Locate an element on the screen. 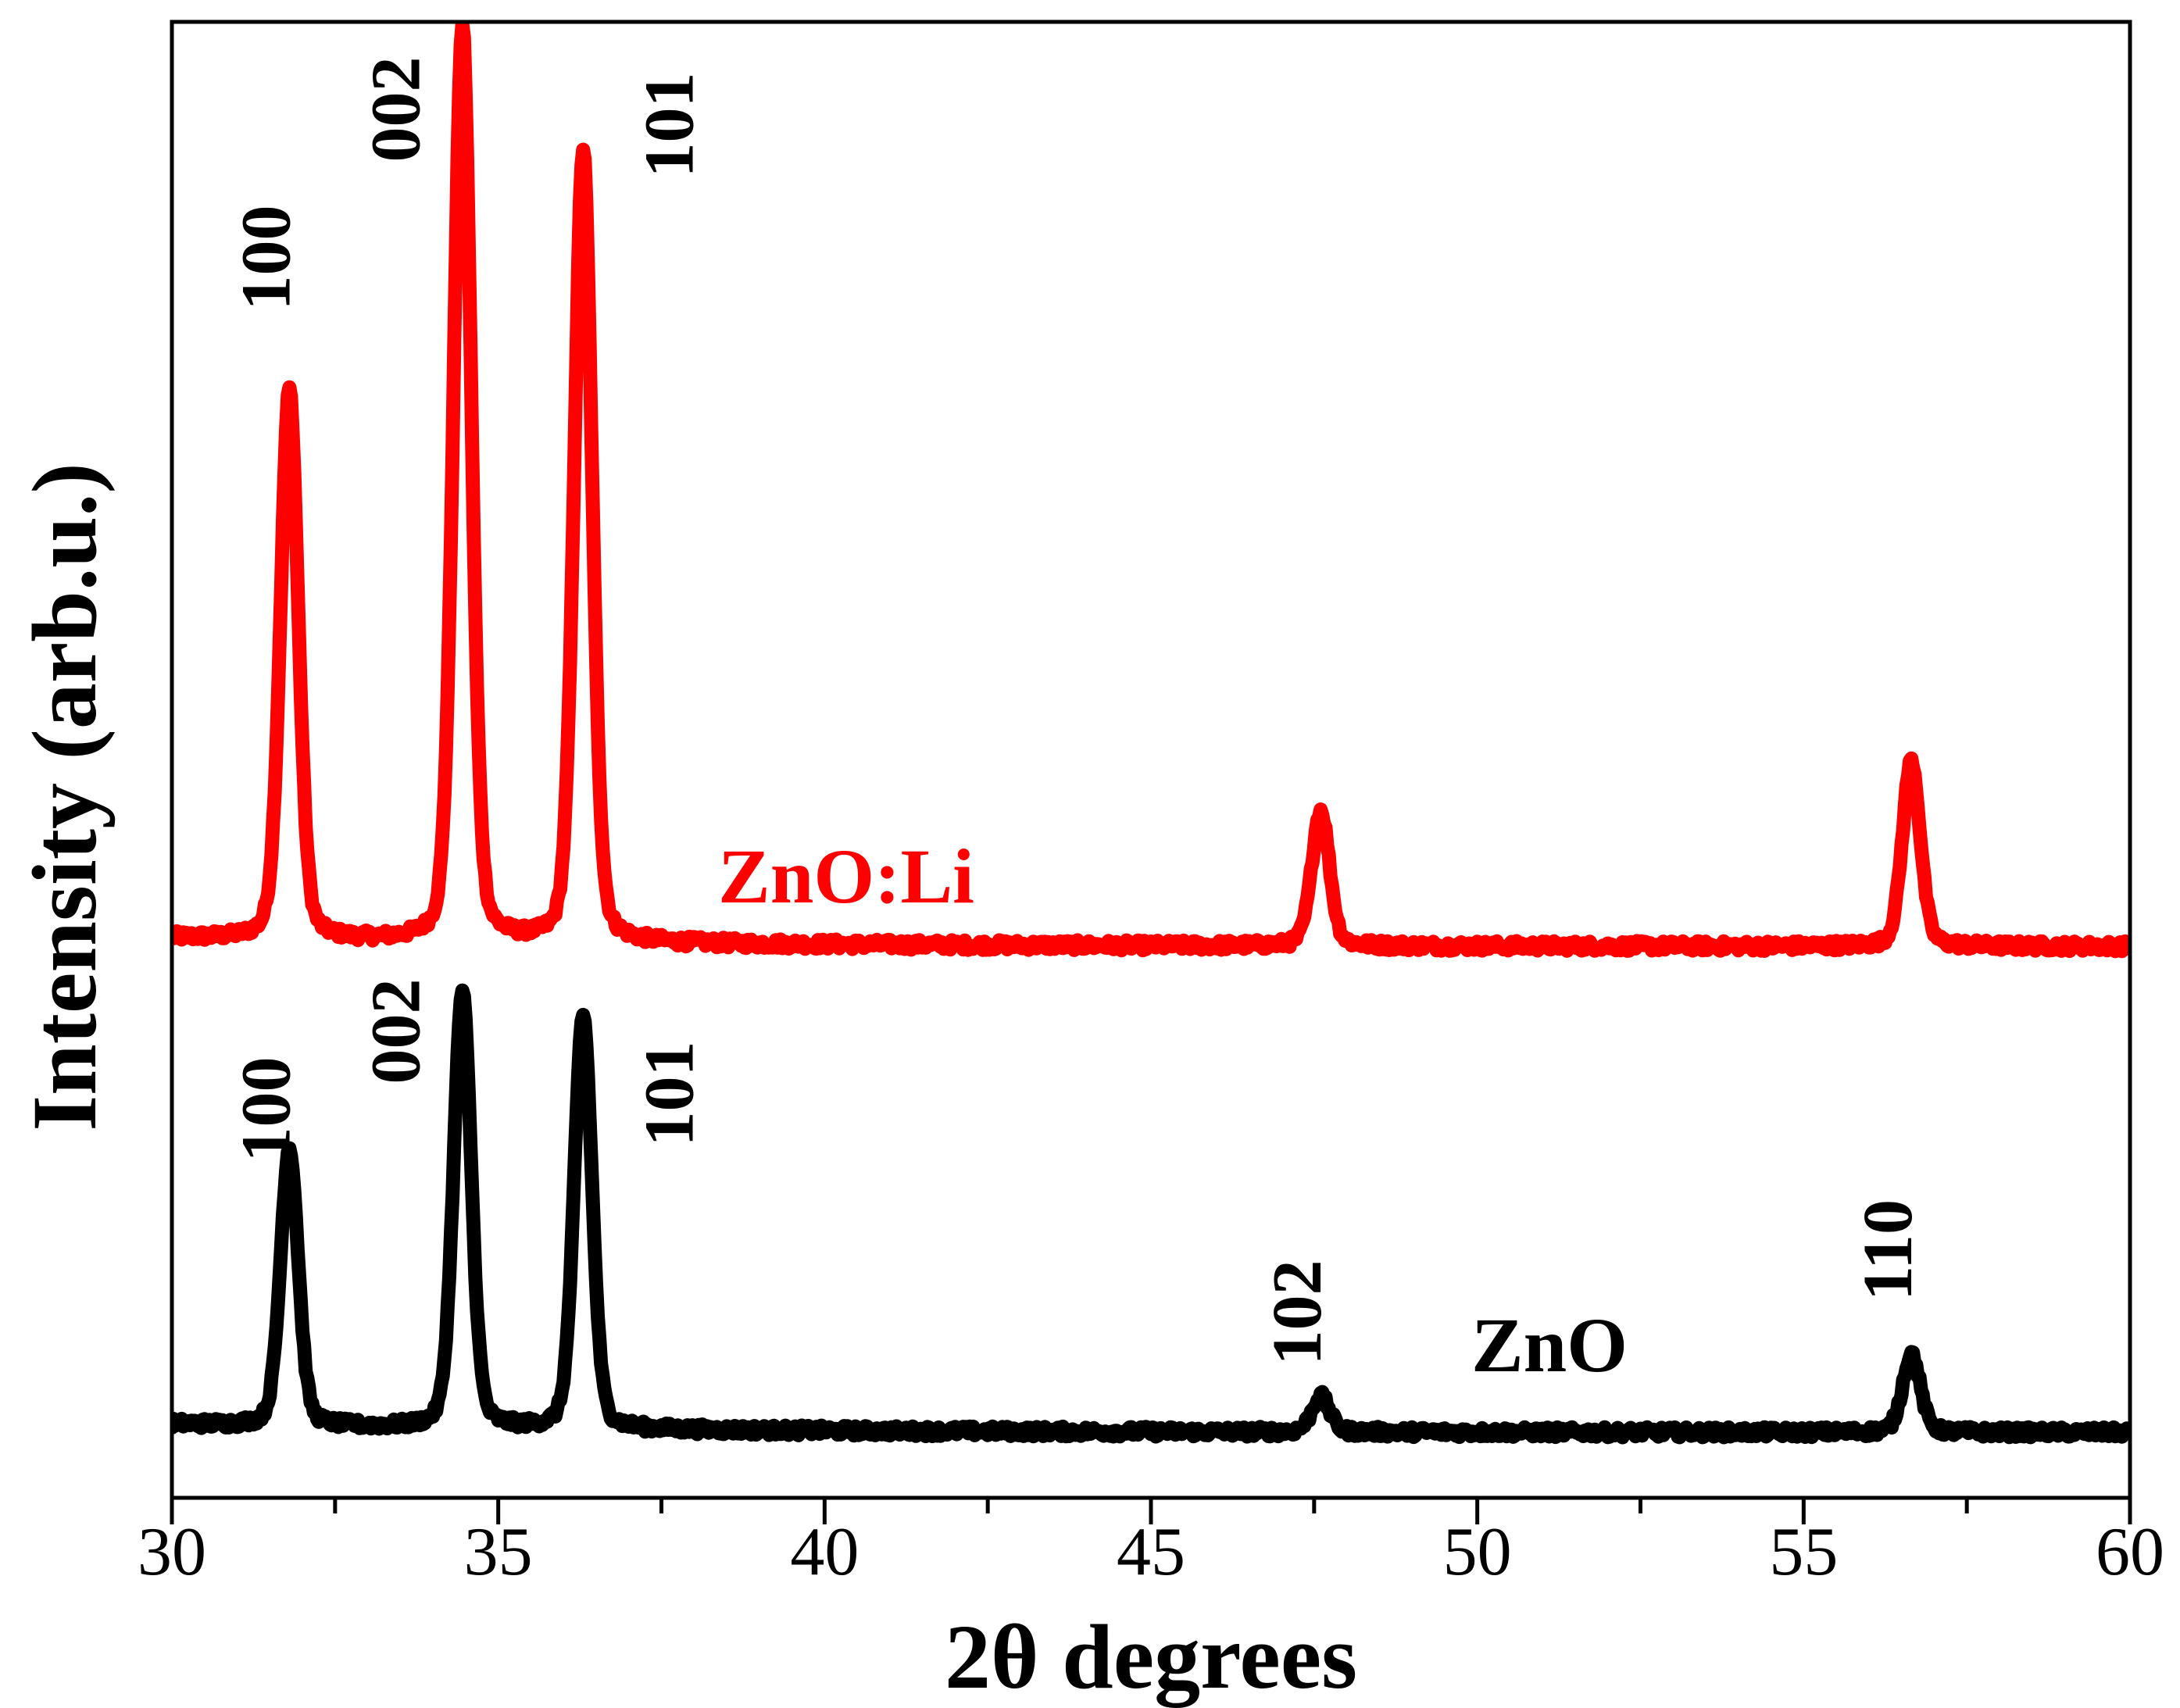 This screenshot has height=1708, width=2180. x-tick-label: 50 is located at coordinates (1477, 1552).